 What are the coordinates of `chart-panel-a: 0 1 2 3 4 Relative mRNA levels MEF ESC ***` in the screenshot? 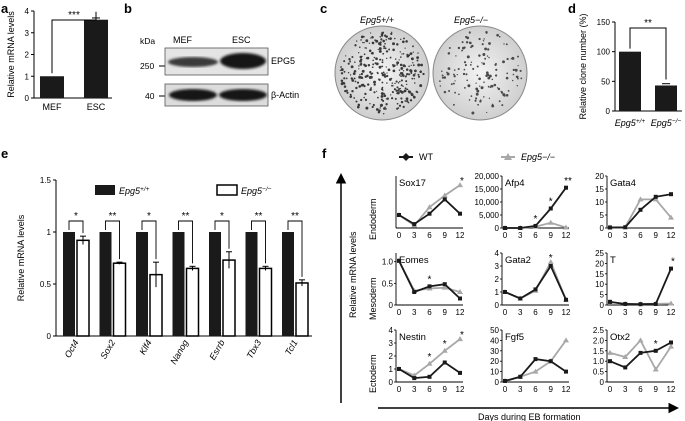 It's located at (59, 59).